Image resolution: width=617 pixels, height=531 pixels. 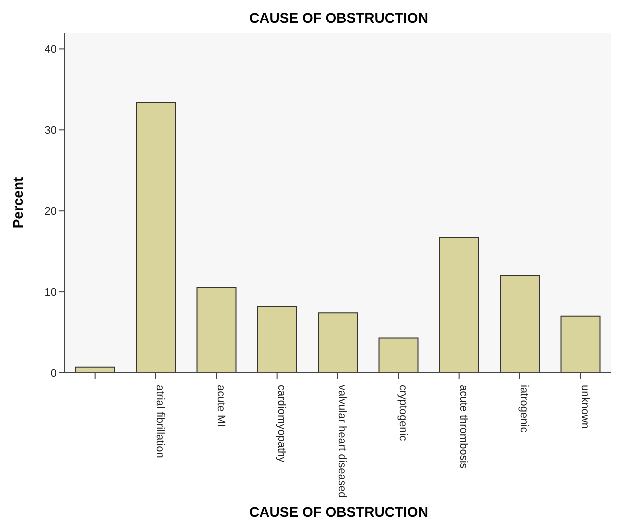 What do you see at coordinates (339, 512) in the screenshot?
I see `x-axis-title: CAUSE OF OBSTRUCTION` at bounding box center [339, 512].